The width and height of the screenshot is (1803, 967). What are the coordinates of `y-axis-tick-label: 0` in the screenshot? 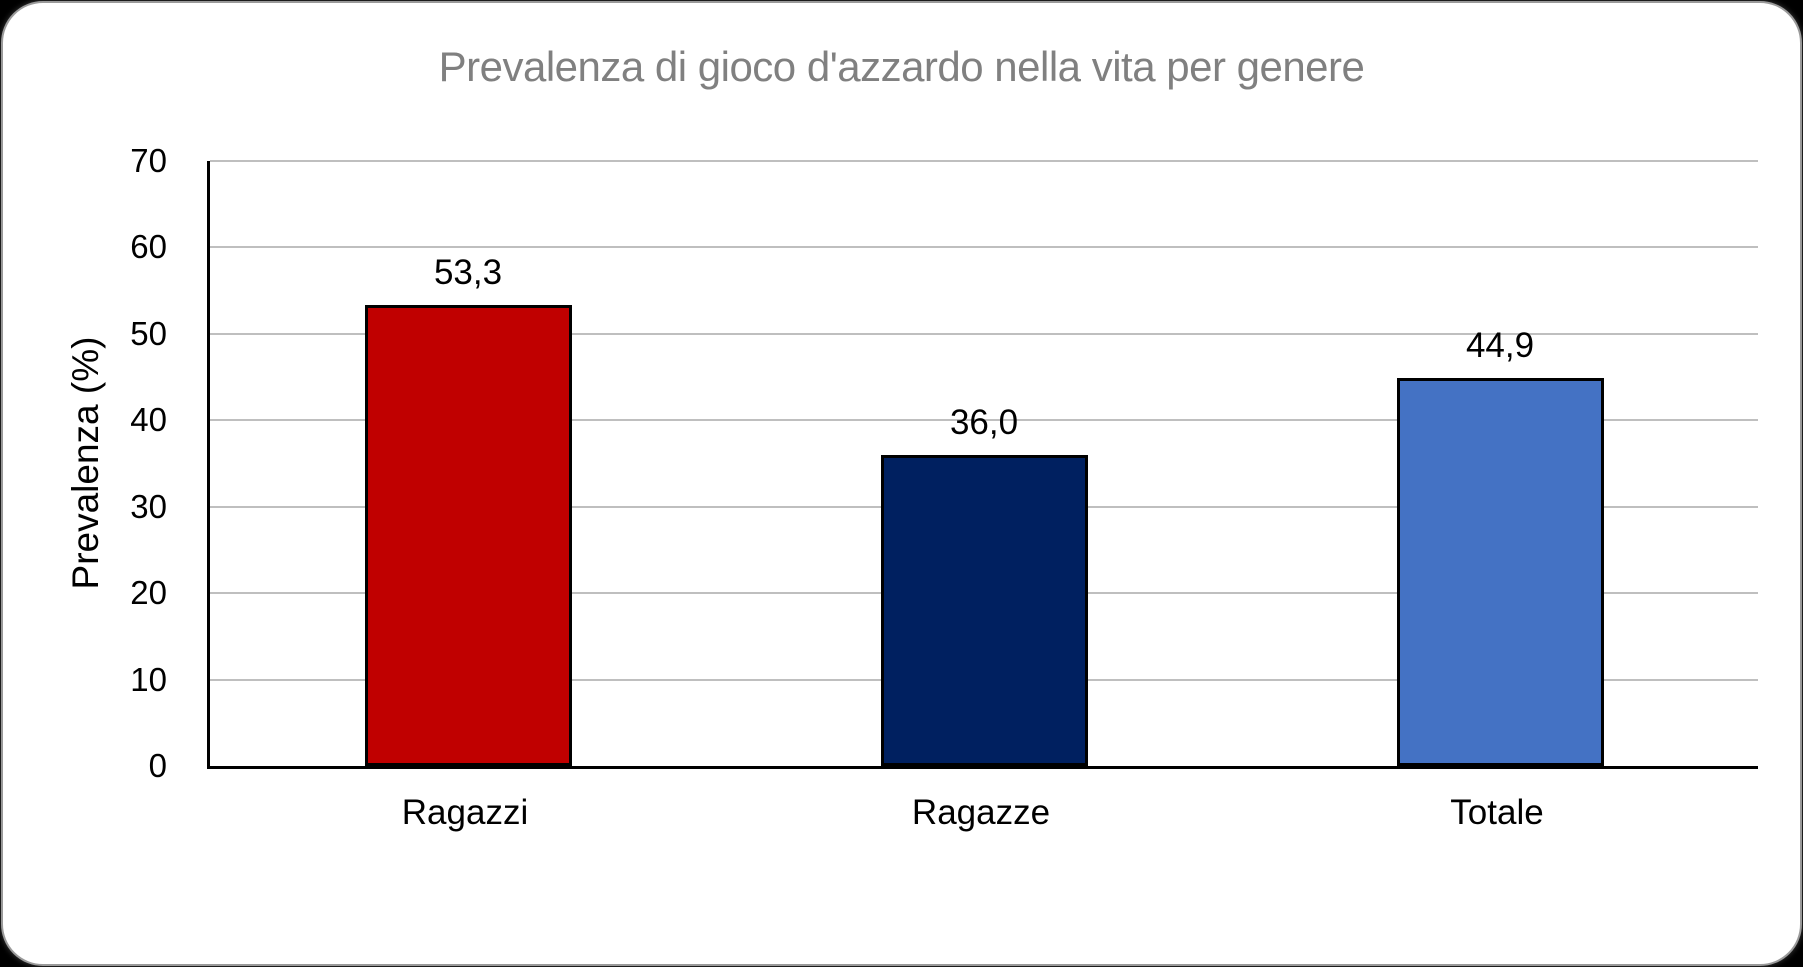 It's located at (157, 765).